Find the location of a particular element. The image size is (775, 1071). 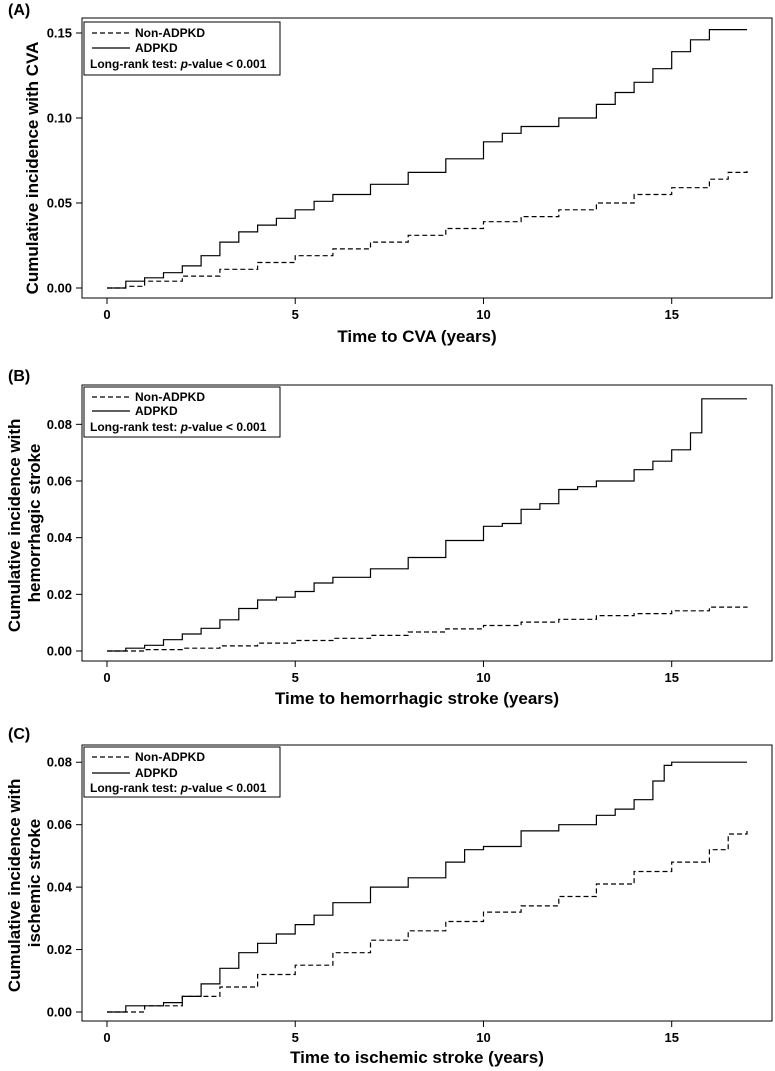

series-non-adpkd-c is located at coordinates (427, 921).